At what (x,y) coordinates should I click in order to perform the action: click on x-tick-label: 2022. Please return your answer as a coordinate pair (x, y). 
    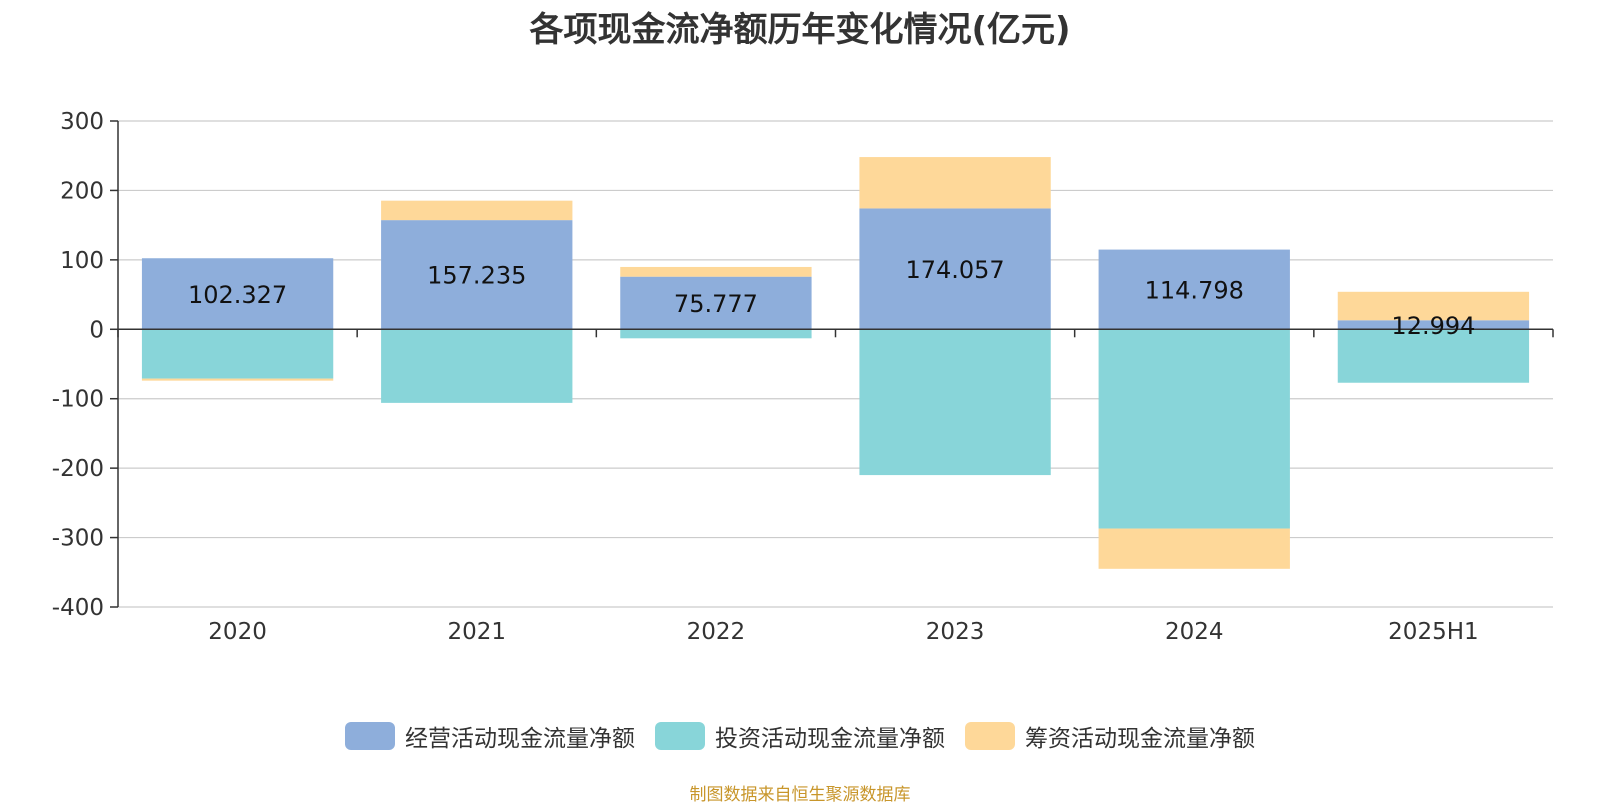
    Looking at the image, I should click on (716, 632).